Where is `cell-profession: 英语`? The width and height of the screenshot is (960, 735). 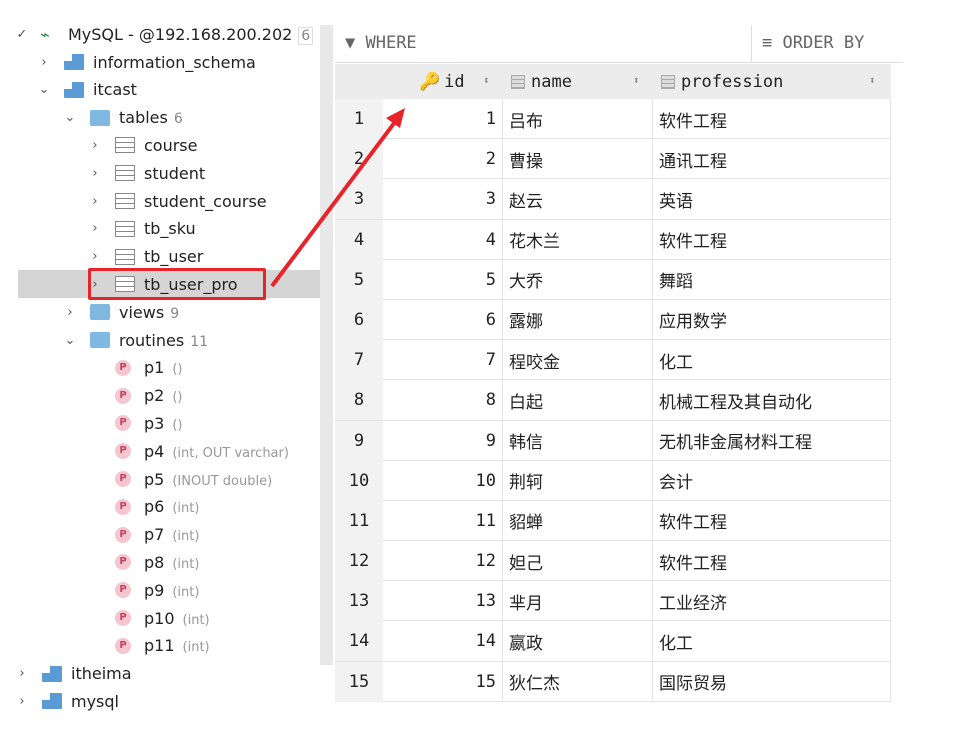
cell-profession: 英语 is located at coordinates (772, 199).